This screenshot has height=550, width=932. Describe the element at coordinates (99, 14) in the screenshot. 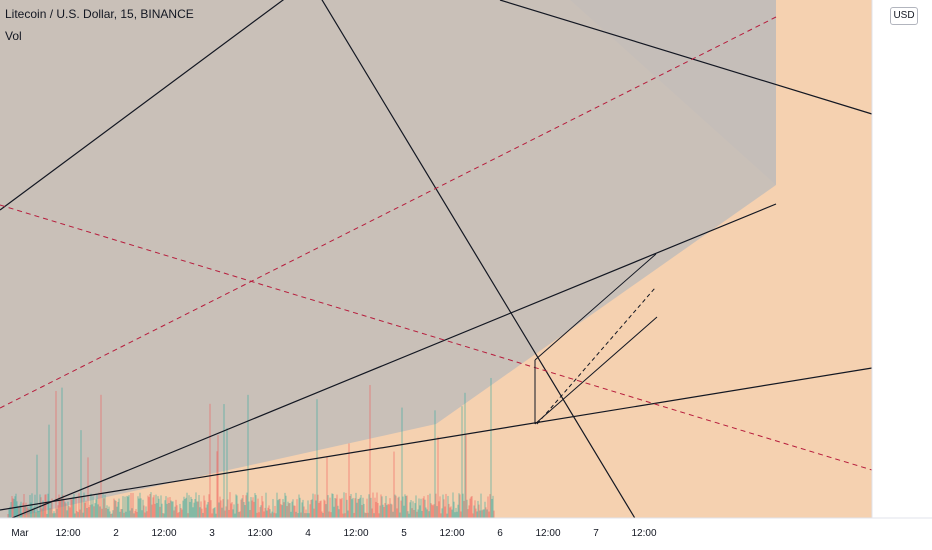

I see `symbol-title: Litecoin / U.S. Dollar, 15, BINANCE` at that location.